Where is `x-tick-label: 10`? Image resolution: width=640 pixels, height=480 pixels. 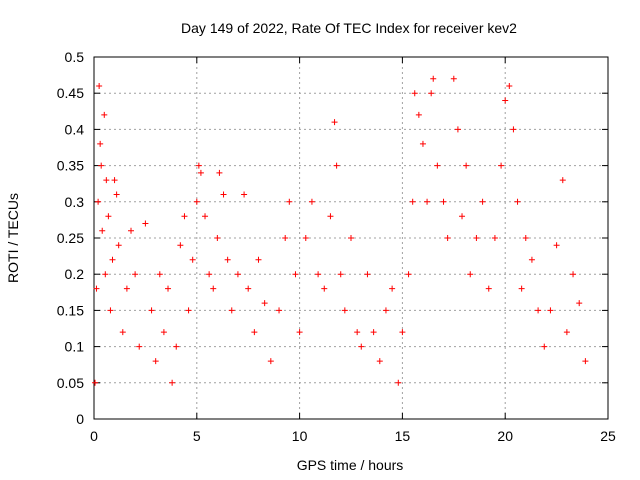 x-tick-label: 10 is located at coordinates (300, 436).